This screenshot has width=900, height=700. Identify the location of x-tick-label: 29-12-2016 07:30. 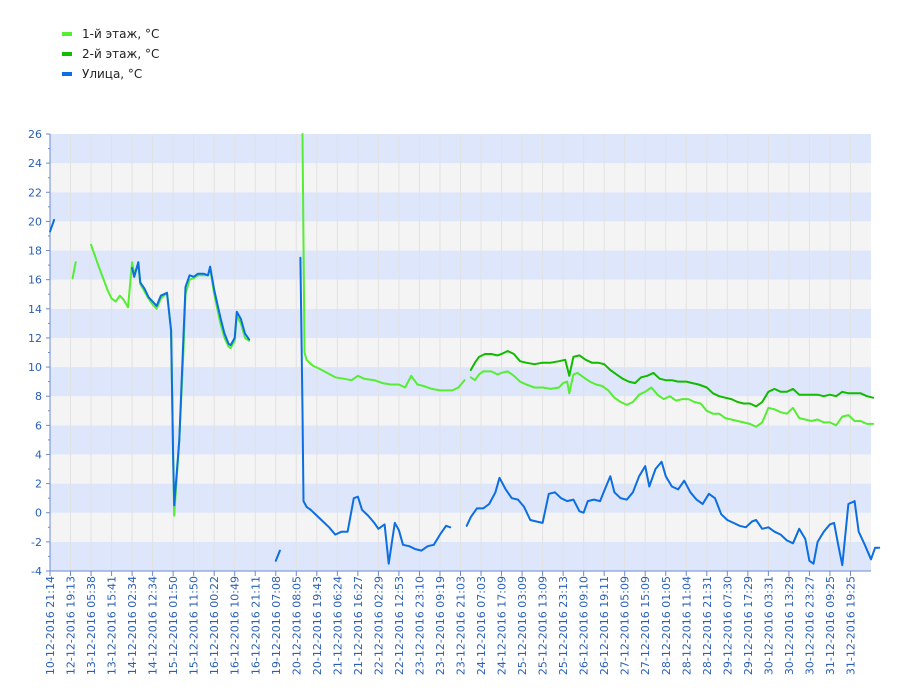
(727, 625).